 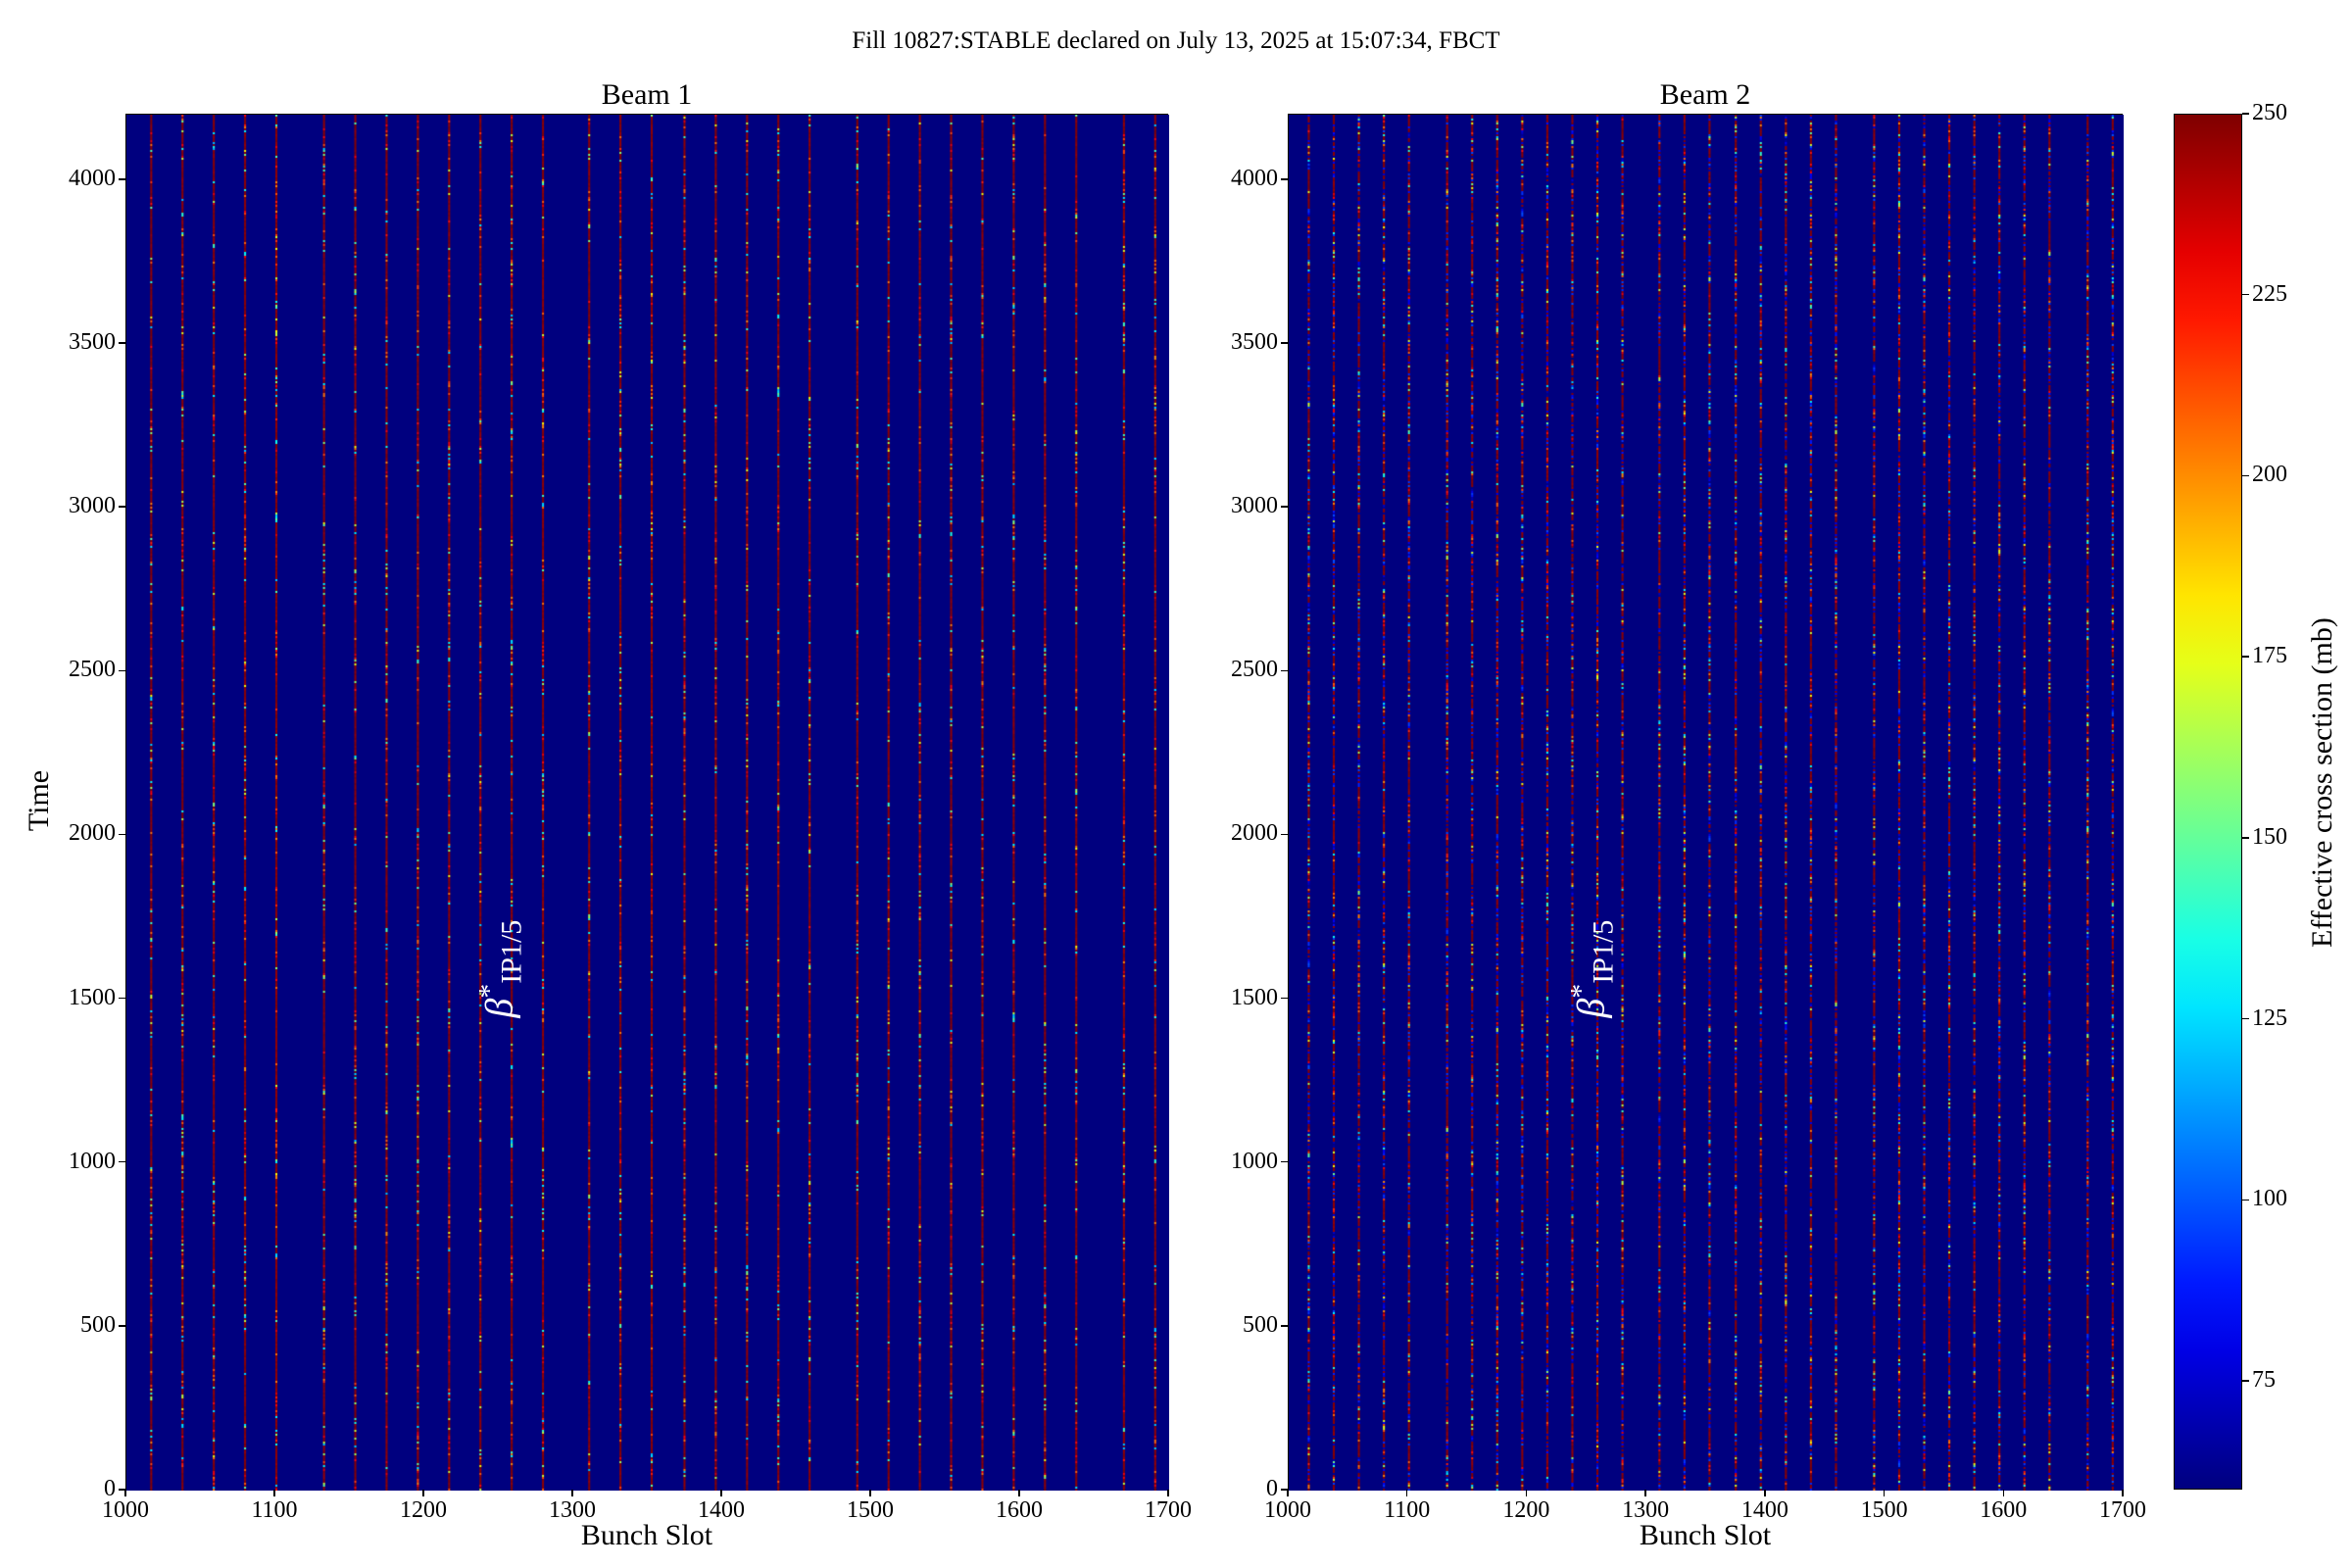 I want to click on colorbar-tick-label: 100, so click(x=2269, y=1199).